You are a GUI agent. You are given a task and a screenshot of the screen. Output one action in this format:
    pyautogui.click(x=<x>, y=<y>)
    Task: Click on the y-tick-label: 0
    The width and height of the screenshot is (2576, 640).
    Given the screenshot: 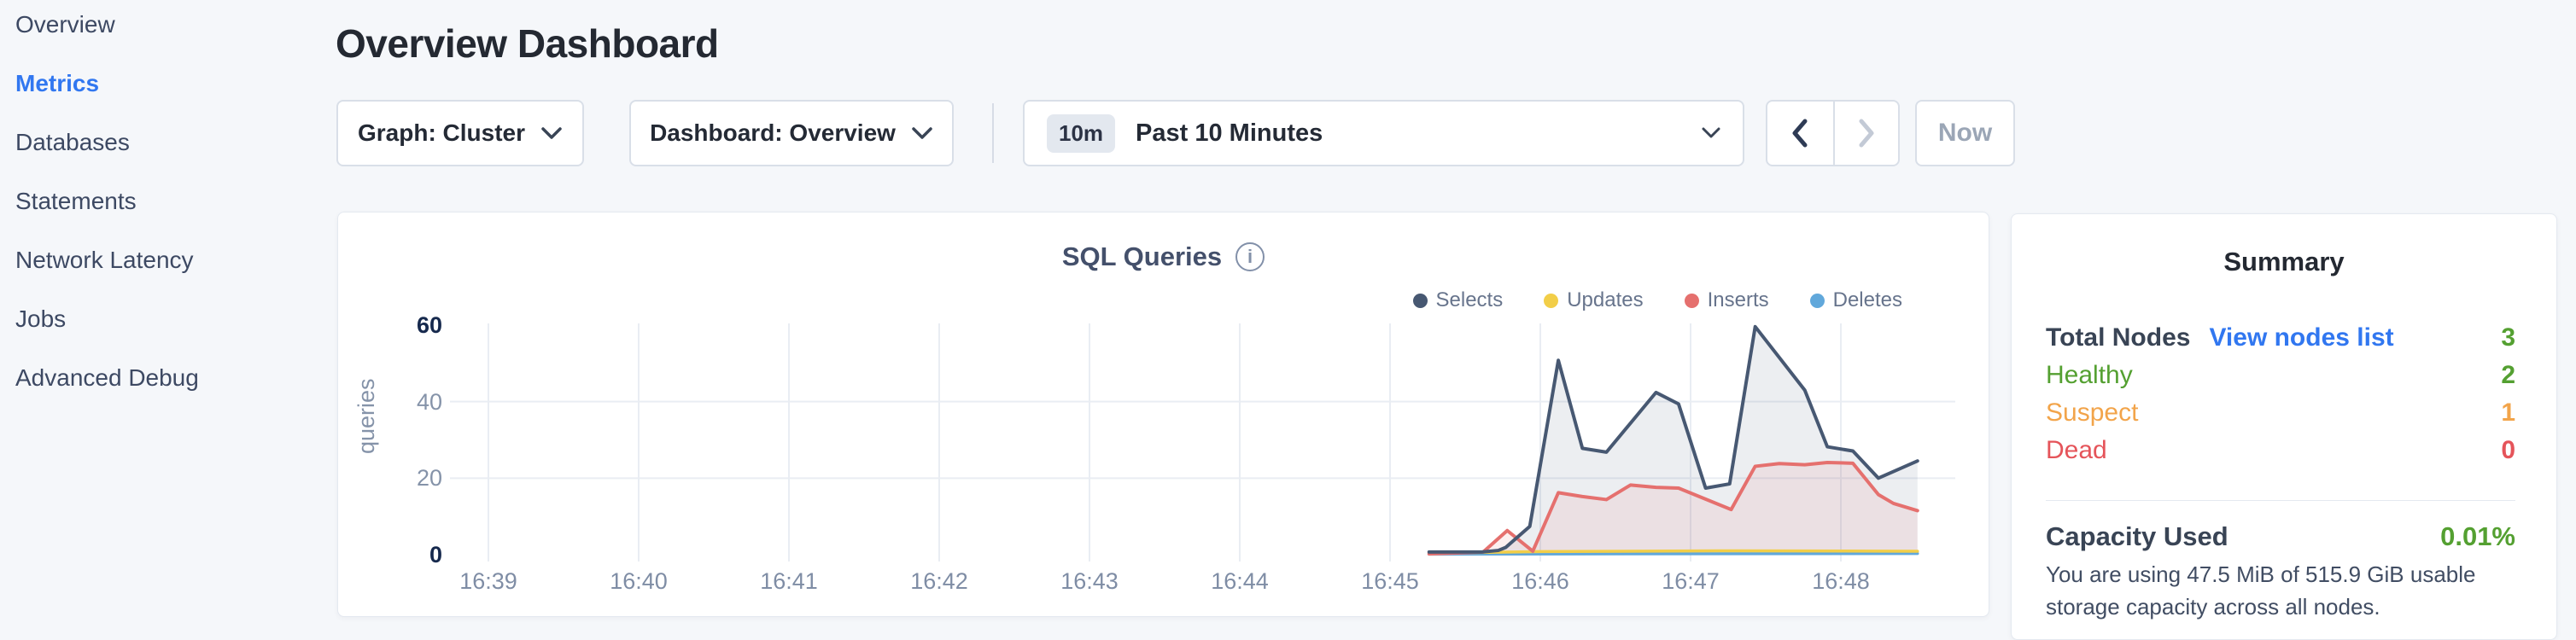 What is the action you would take?
    pyautogui.click(x=435, y=554)
    